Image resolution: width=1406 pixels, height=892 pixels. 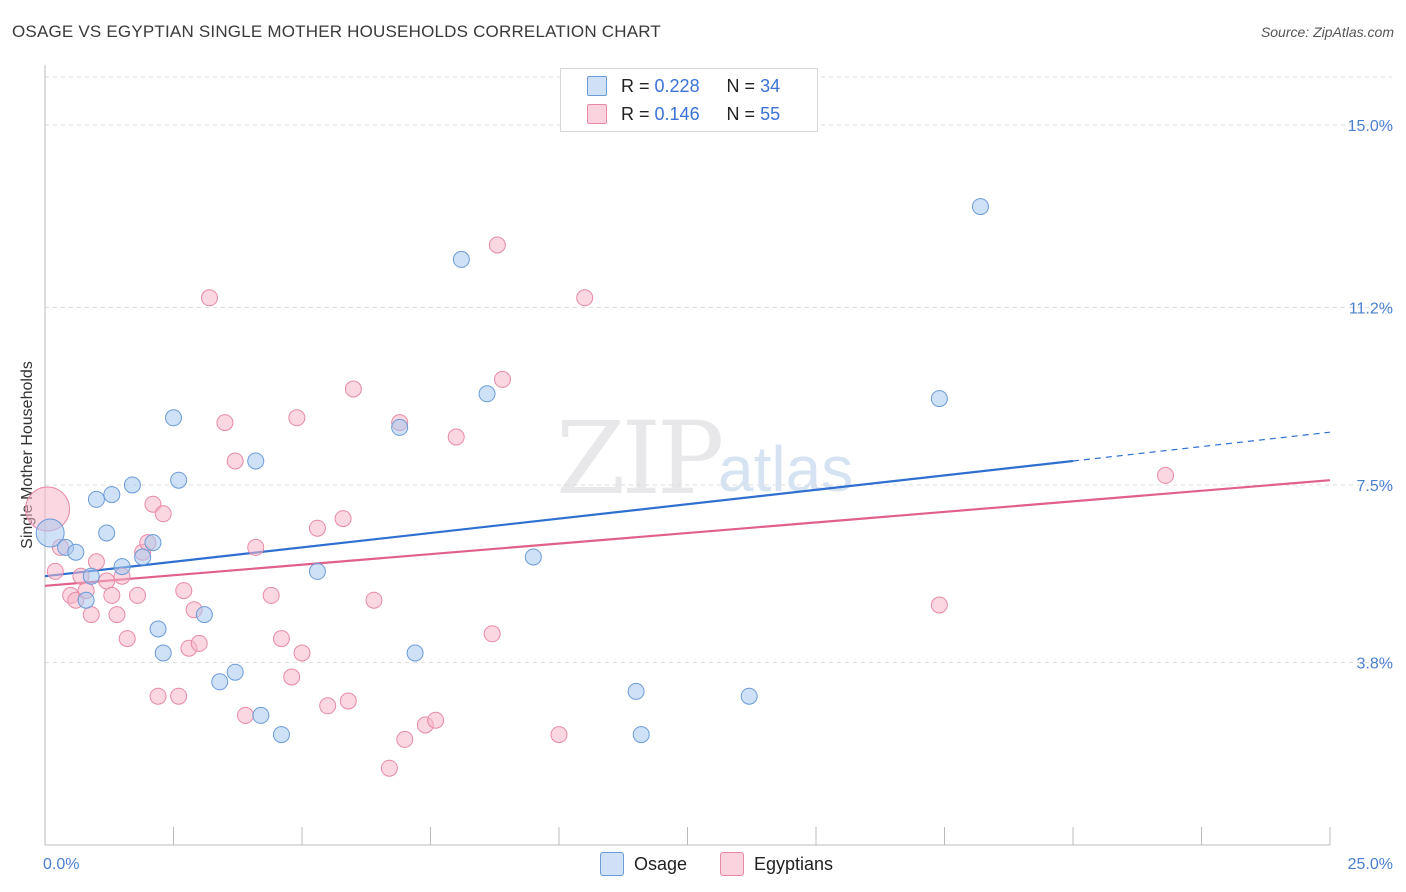 I want to click on legend-row-egyptians: R = 0.146 N = 55, so click(x=683, y=114).